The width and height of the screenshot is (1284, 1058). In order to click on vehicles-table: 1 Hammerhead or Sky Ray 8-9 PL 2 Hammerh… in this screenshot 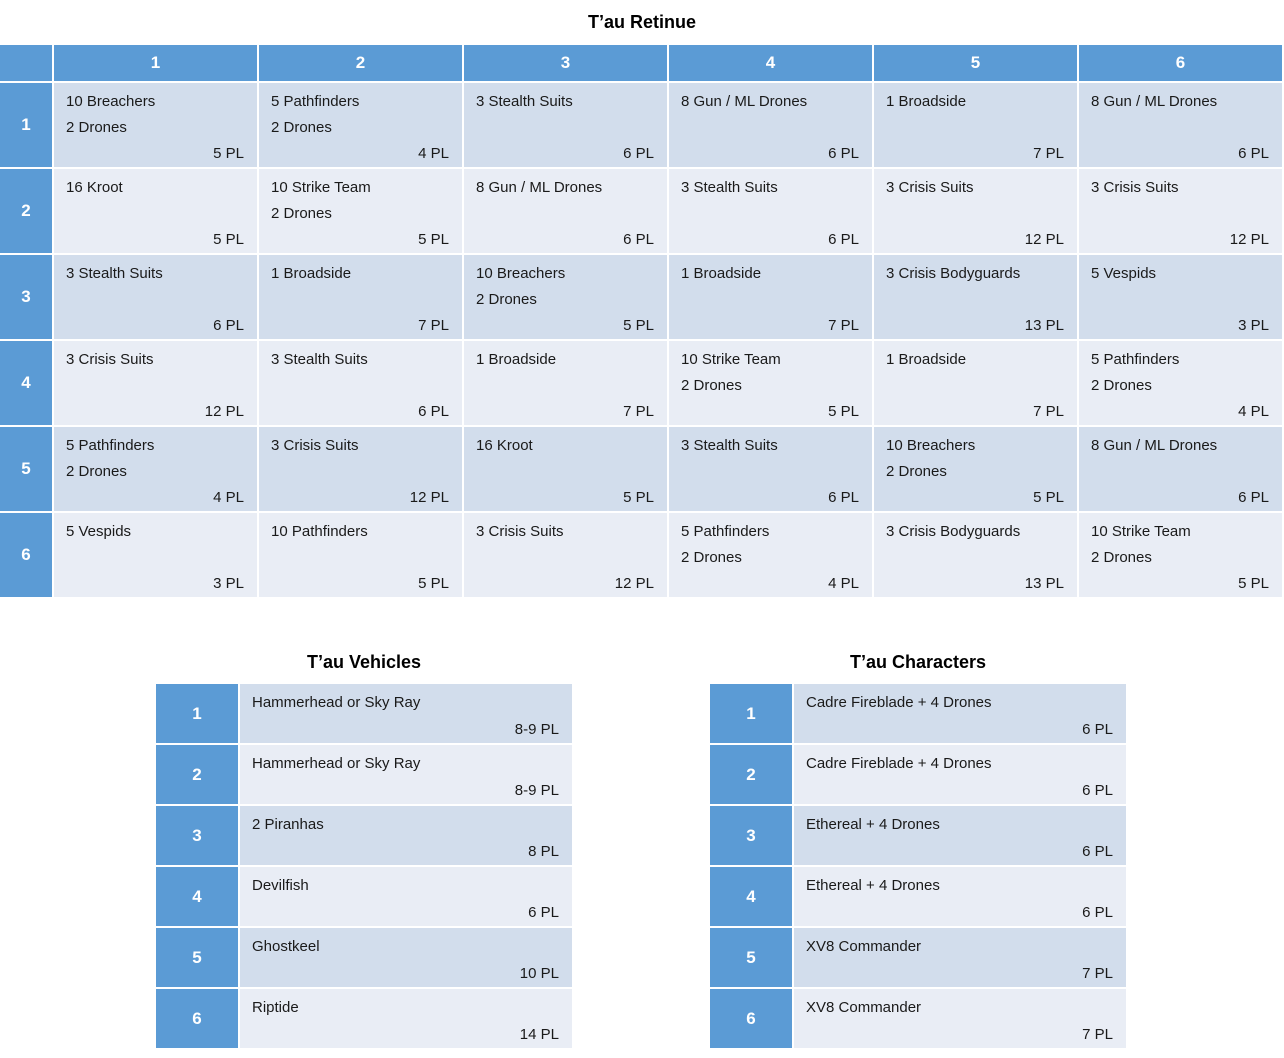, I will do `click(364, 866)`.